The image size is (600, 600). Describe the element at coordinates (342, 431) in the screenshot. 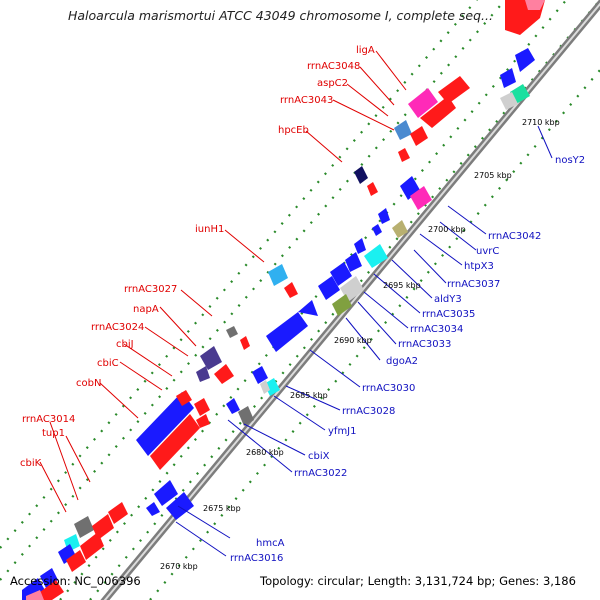

I see `gene-label: yfmJ1` at that location.